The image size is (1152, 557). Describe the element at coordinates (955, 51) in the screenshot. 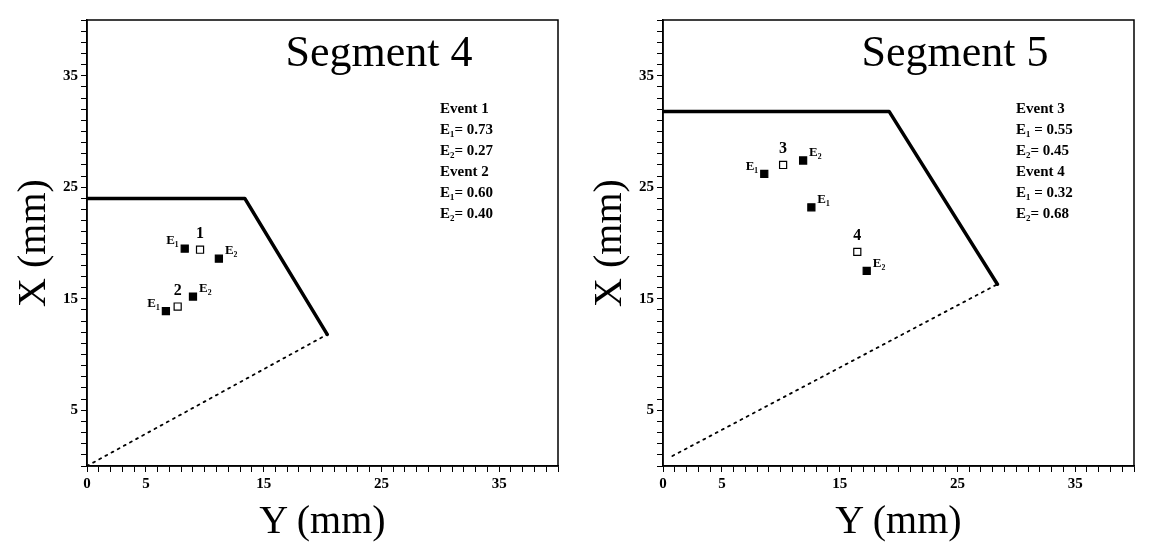

I see `chart-title: Segment 5` at that location.